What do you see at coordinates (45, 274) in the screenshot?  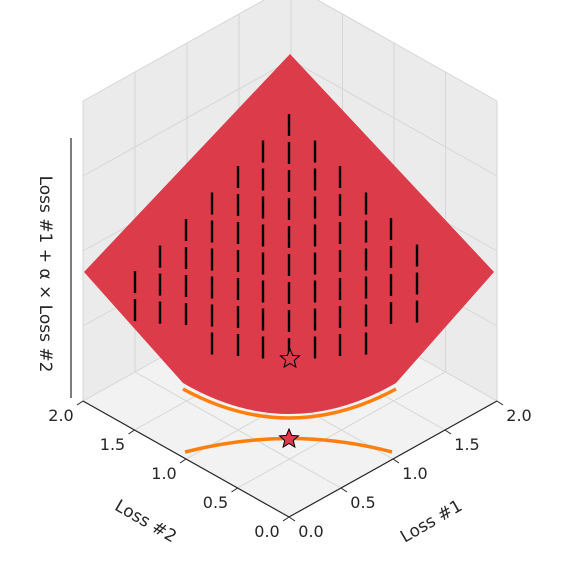 I see `z-axis-label: Loss #1 + α × Loss #2` at bounding box center [45, 274].